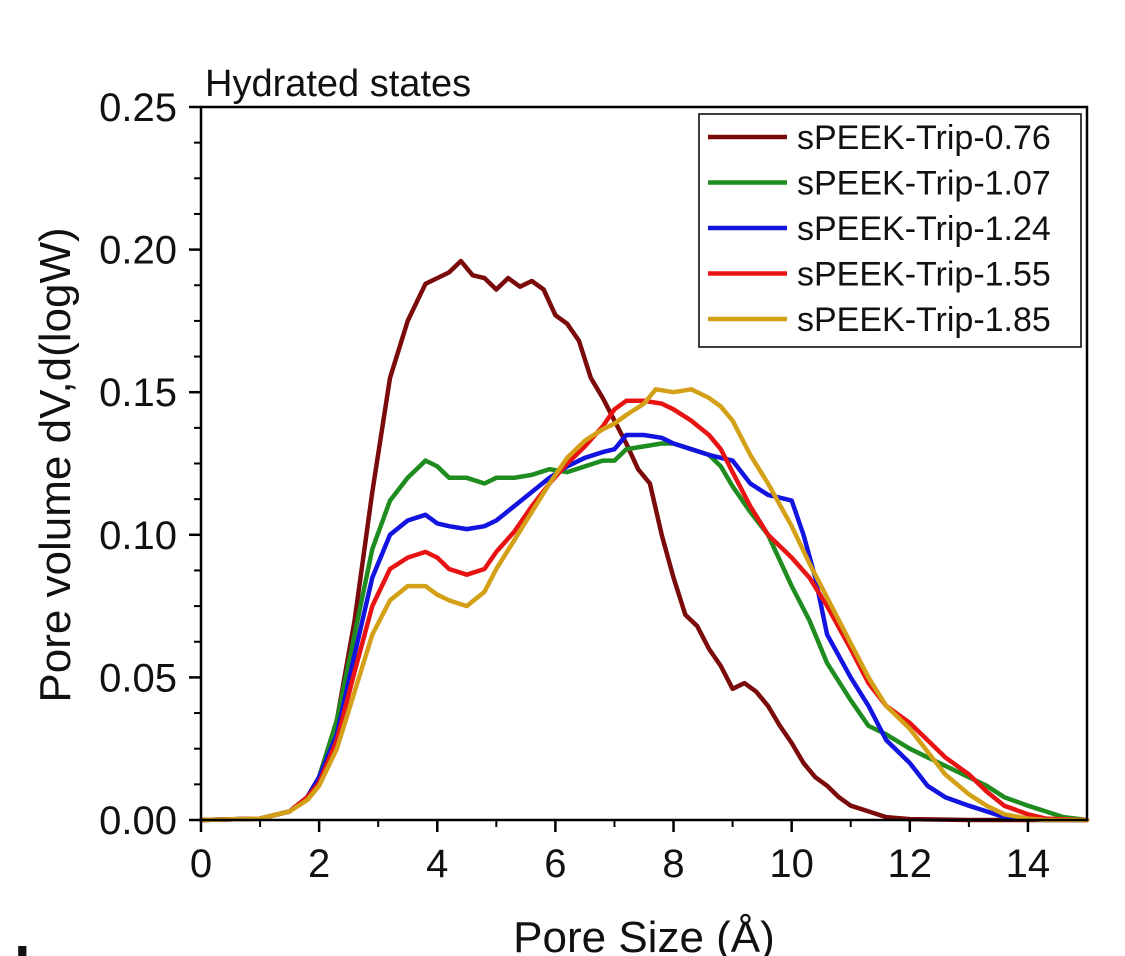  What do you see at coordinates (1028, 864) in the screenshot?
I see `x-tick-label: 14` at bounding box center [1028, 864].